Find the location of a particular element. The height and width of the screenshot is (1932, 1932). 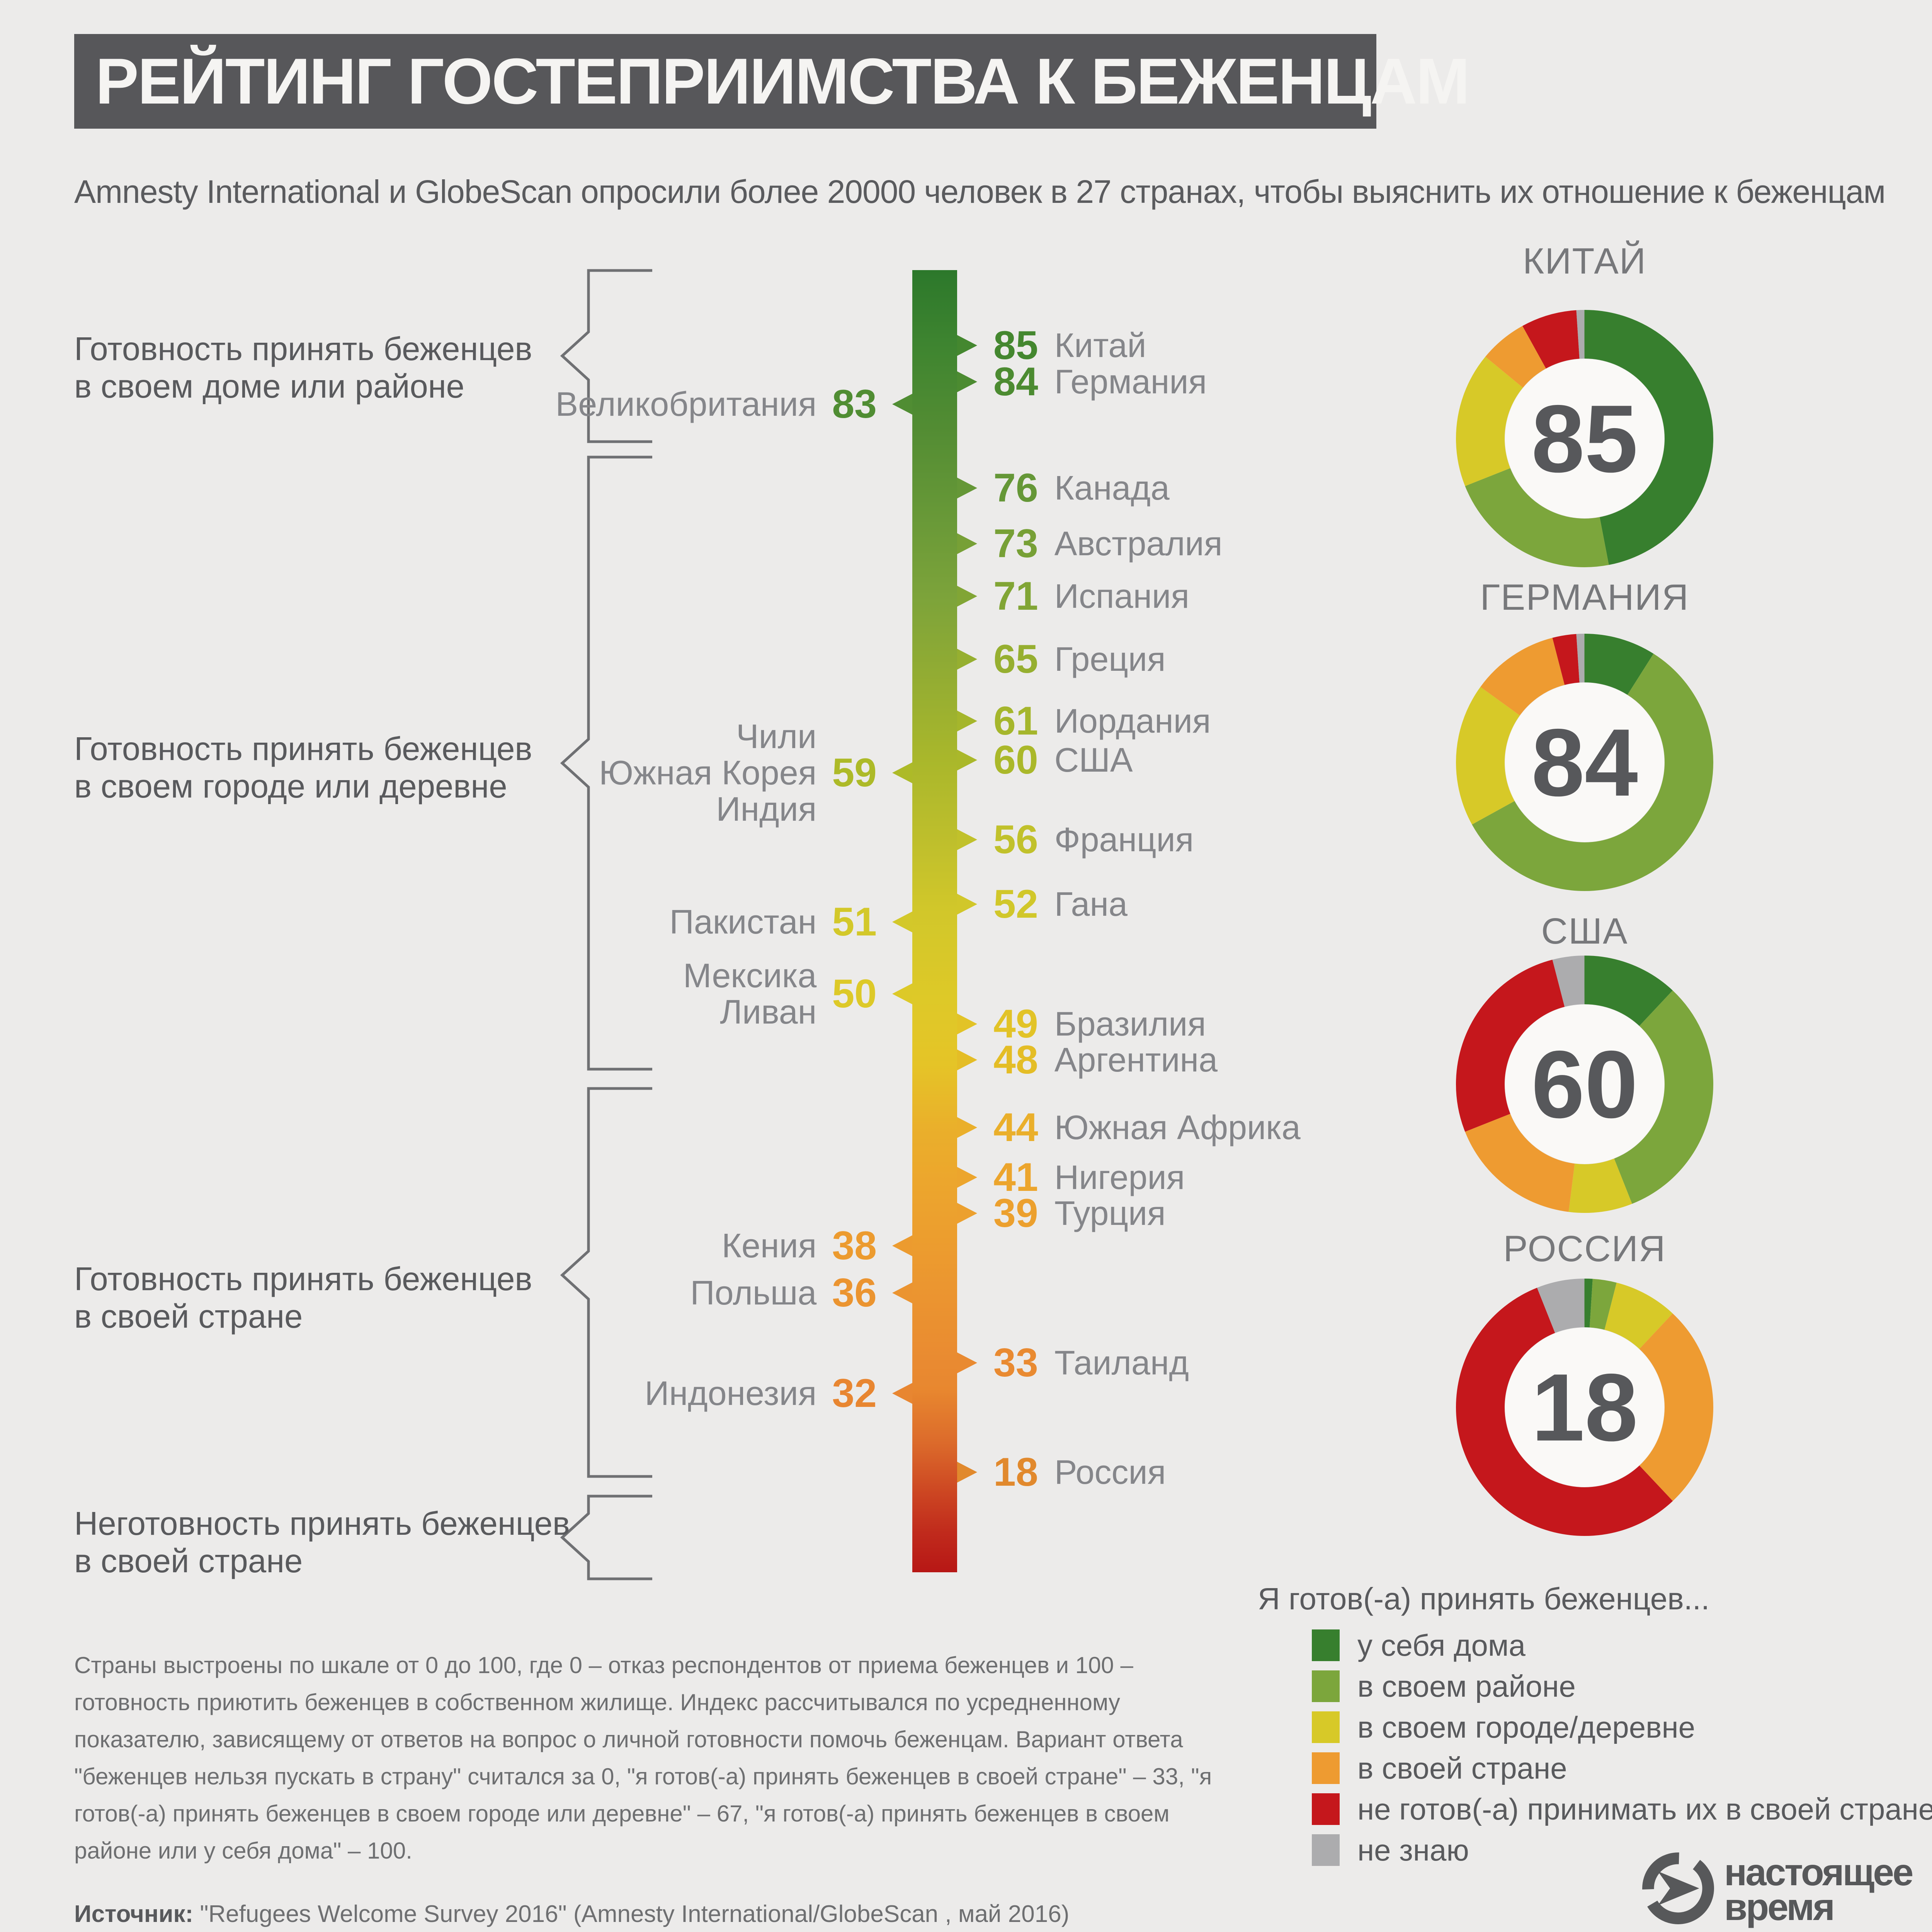

scale-item-country: Турция is located at coordinates (1110, 1213).